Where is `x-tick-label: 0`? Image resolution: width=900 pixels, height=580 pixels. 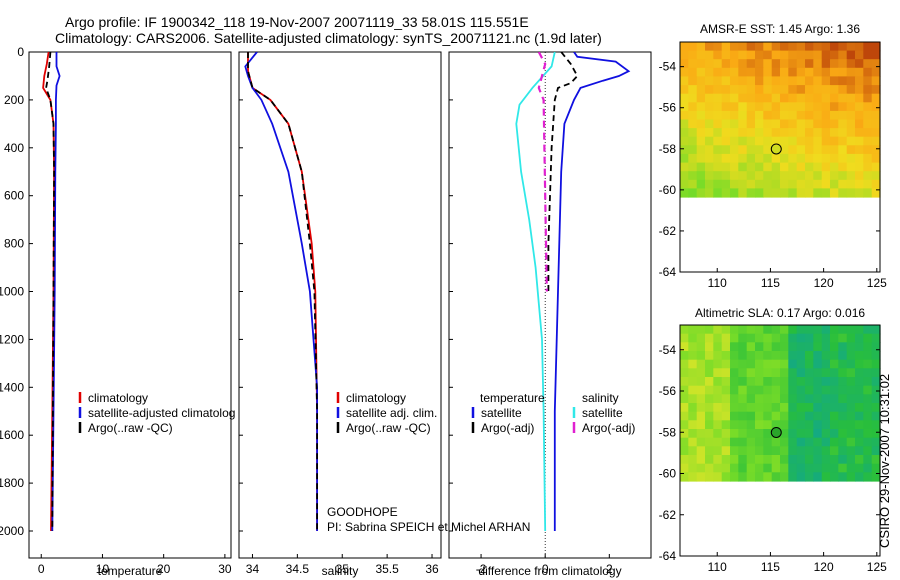 x-tick-label: 0 is located at coordinates (41, 569).